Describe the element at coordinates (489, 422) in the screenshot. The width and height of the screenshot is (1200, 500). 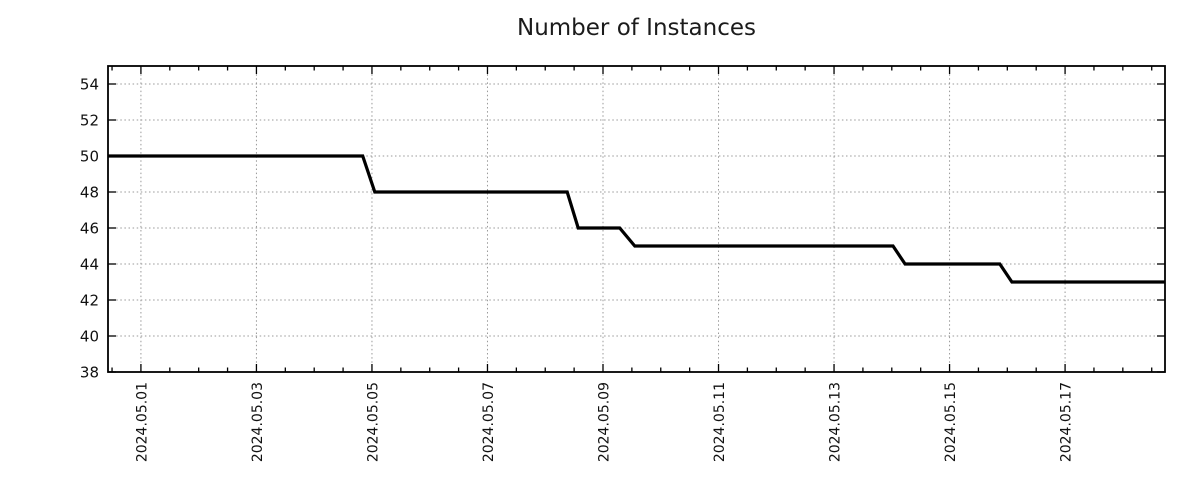
I see `x-tick-label: 2024.05.07` at that location.